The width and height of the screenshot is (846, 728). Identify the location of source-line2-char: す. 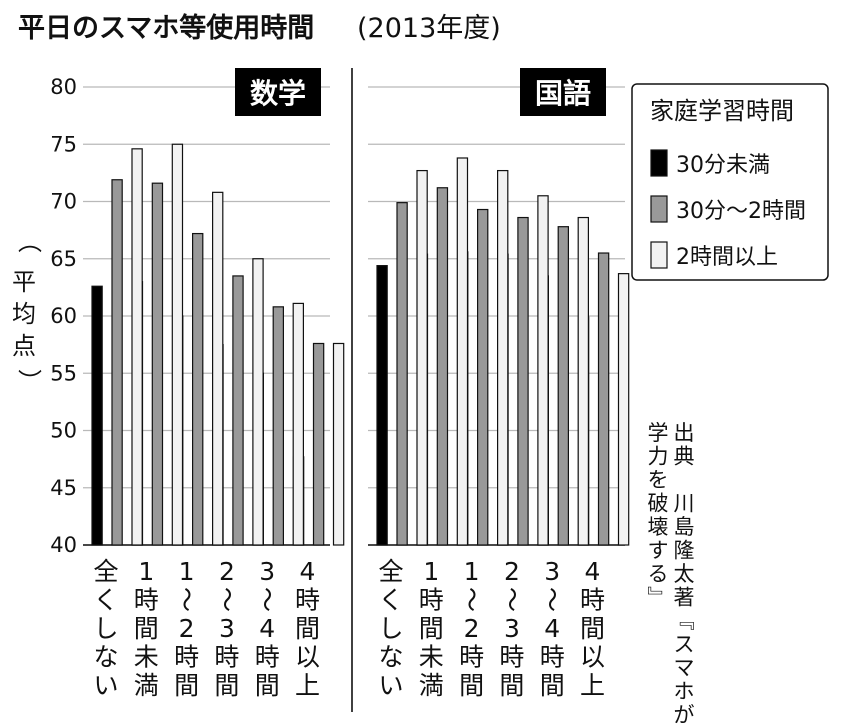
(658, 551).